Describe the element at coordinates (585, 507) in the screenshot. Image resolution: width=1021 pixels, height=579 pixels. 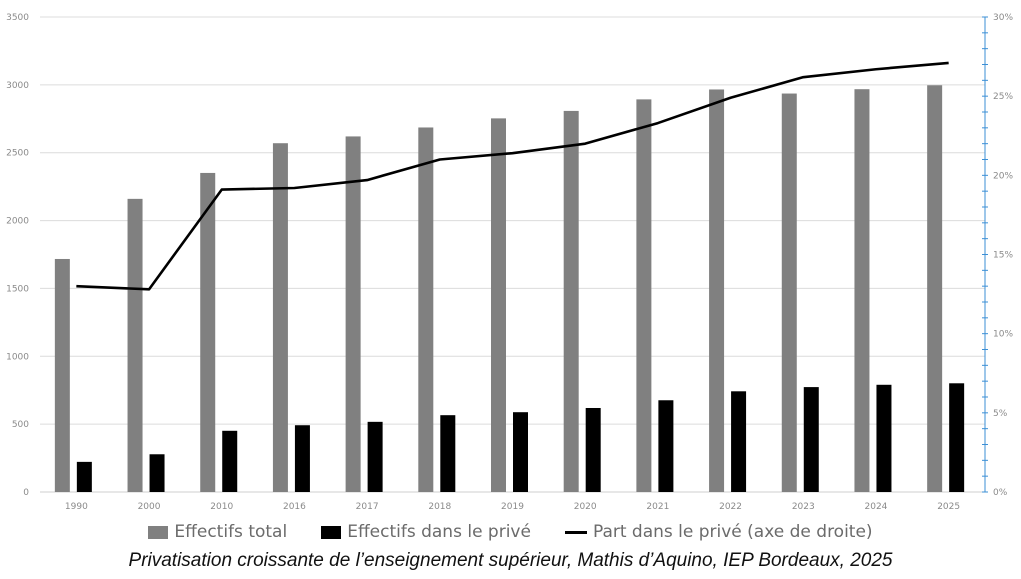
I see `x-tick-label: 2020` at that location.